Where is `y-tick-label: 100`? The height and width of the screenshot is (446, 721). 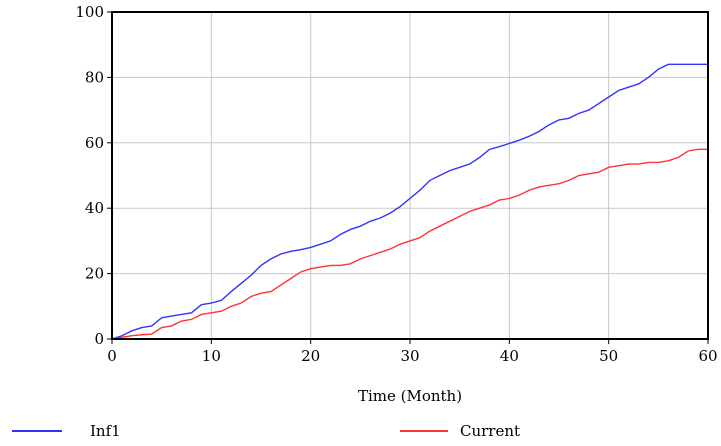 y-tick-label: 100 is located at coordinates (89, 12).